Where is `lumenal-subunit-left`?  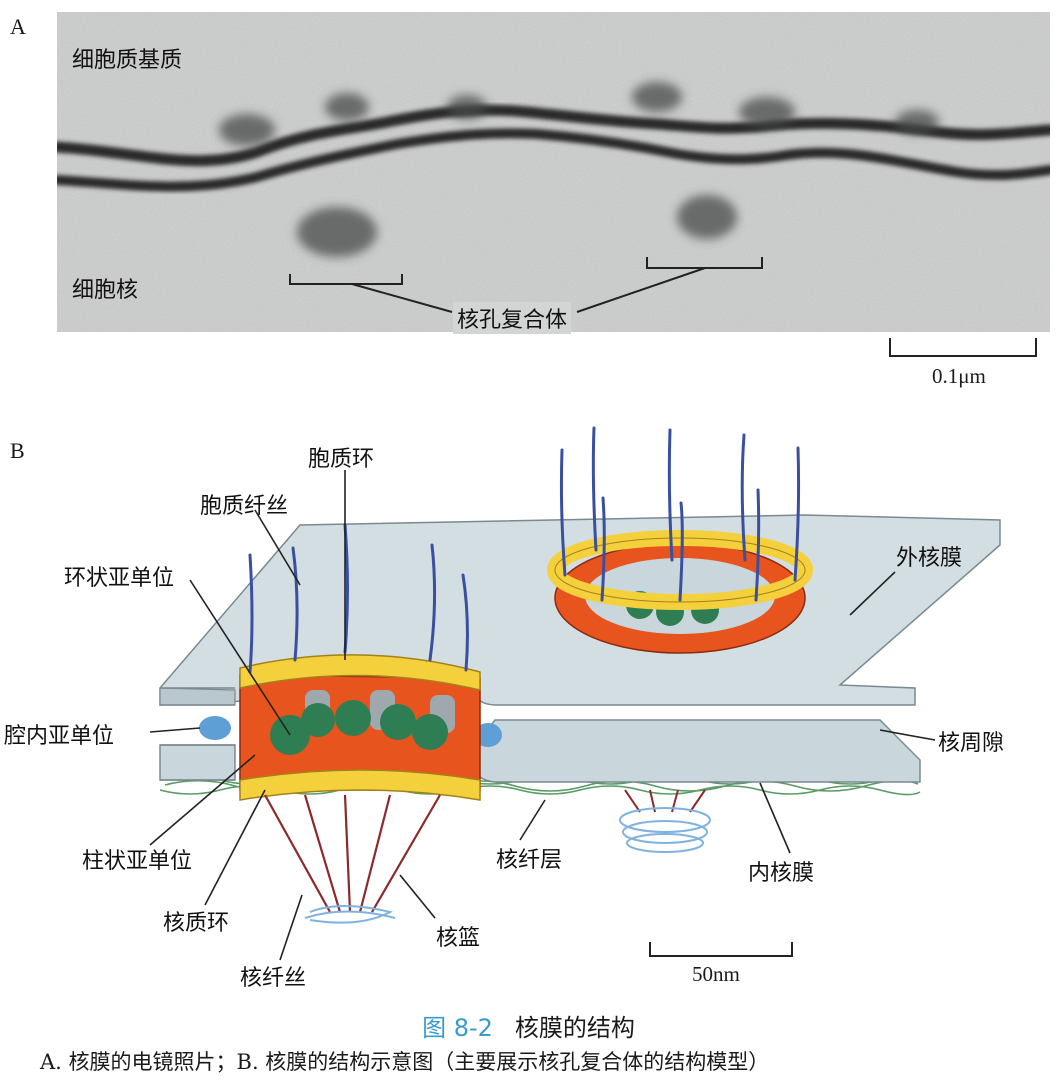 lumenal-subunit-left is located at coordinates (215, 728).